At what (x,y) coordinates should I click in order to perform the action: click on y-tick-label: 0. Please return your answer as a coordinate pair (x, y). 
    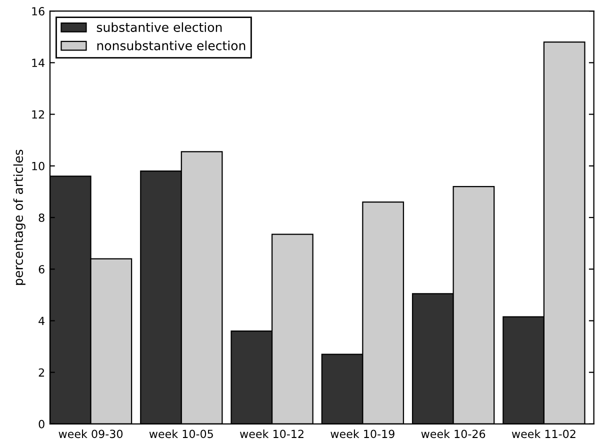
    Looking at the image, I should click on (41, 424).